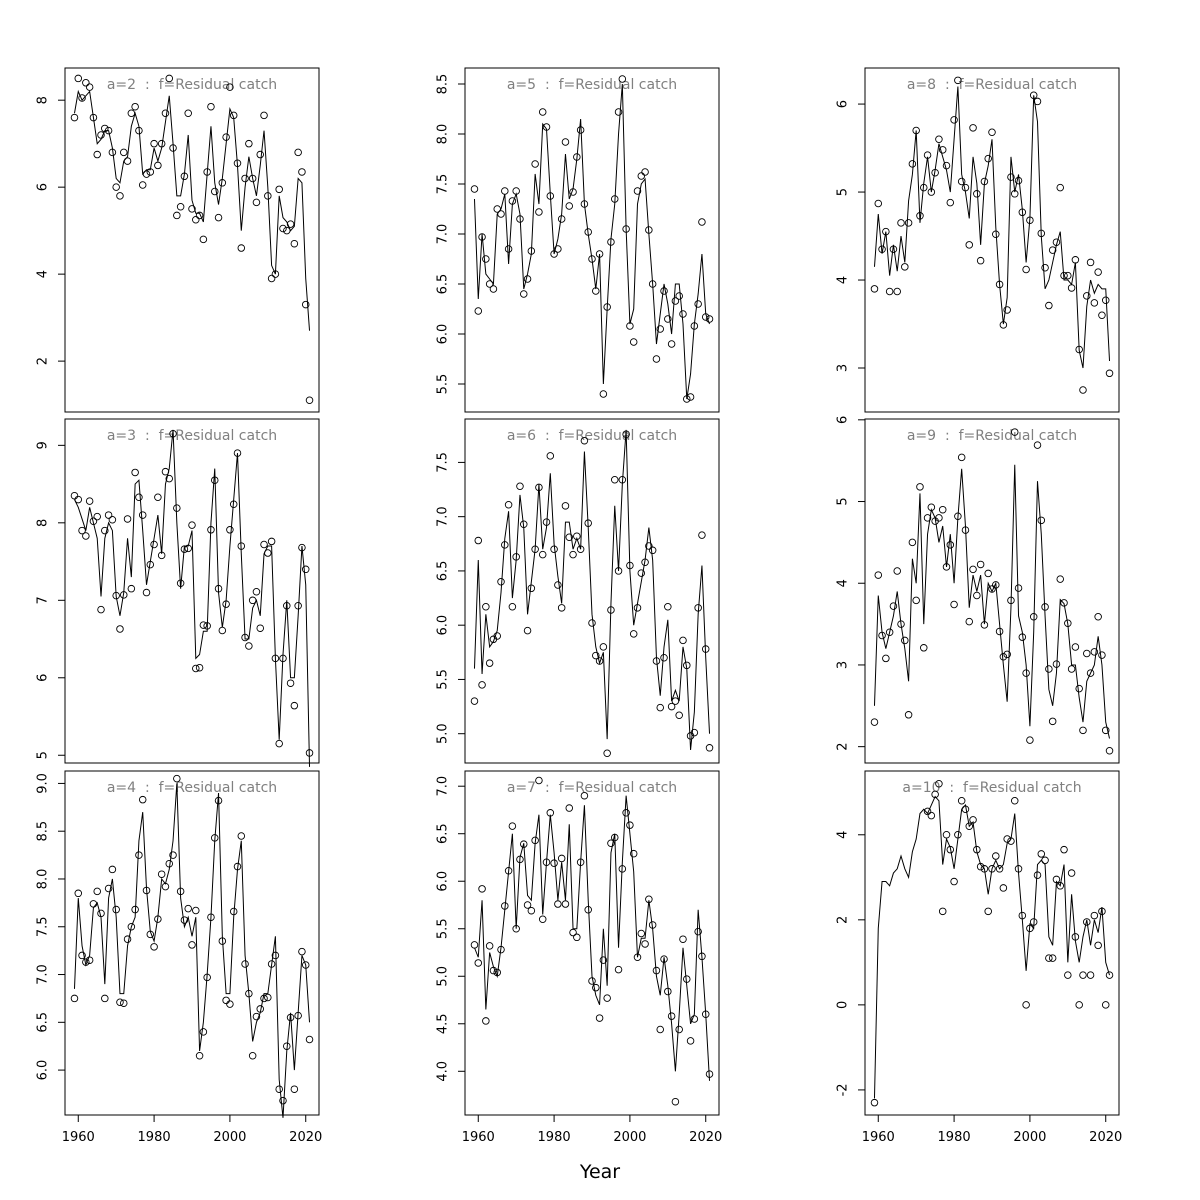  Describe the element at coordinates (991, 788) in the screenshot. I see `panel-title: a=10 : f=Residual catch` at that location.